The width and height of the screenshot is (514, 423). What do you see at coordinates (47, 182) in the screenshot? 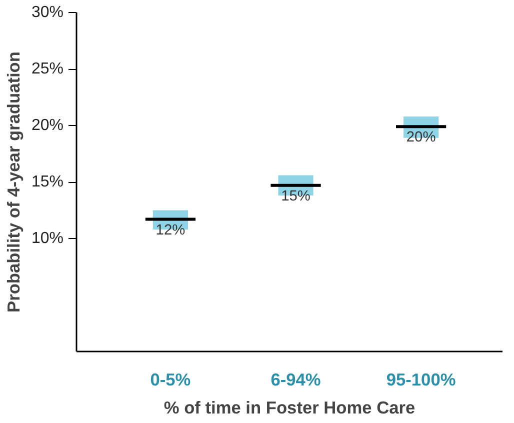
I see `y-tick-label: 15%` at bounding box center [47, 182].